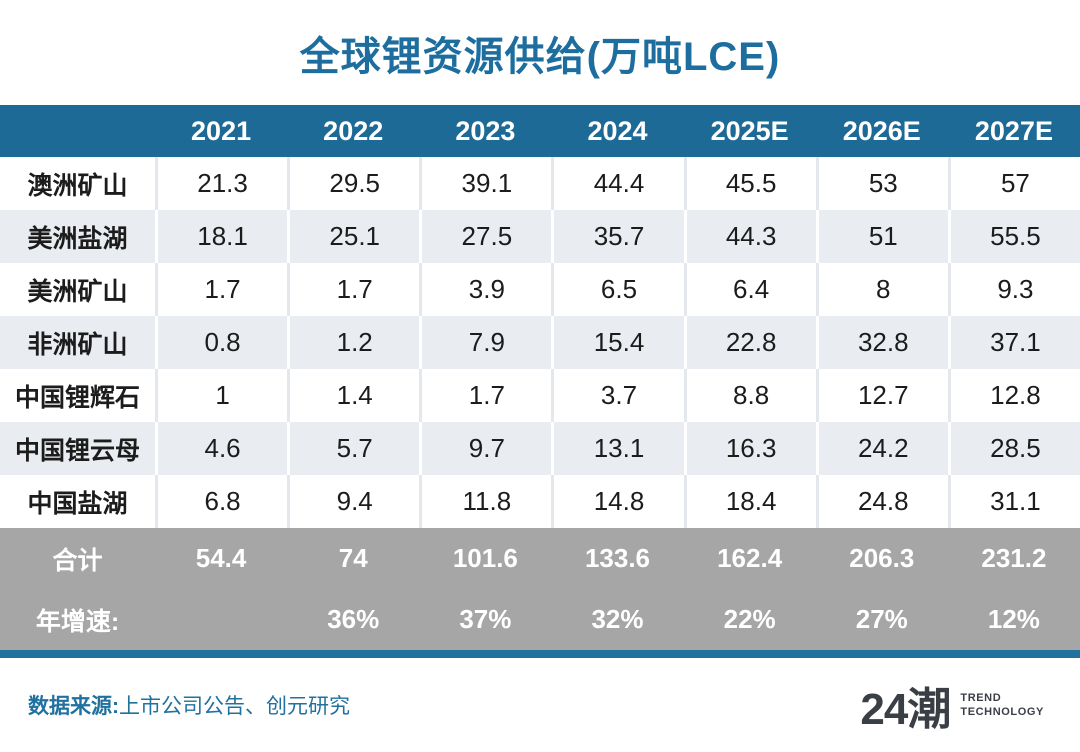 Image resolution: width=1080 pixels, height=752 pixels. Describe the element at coordinates (77, 503) in the screenshot. I see `row-label: 中国盐湖` at that location.